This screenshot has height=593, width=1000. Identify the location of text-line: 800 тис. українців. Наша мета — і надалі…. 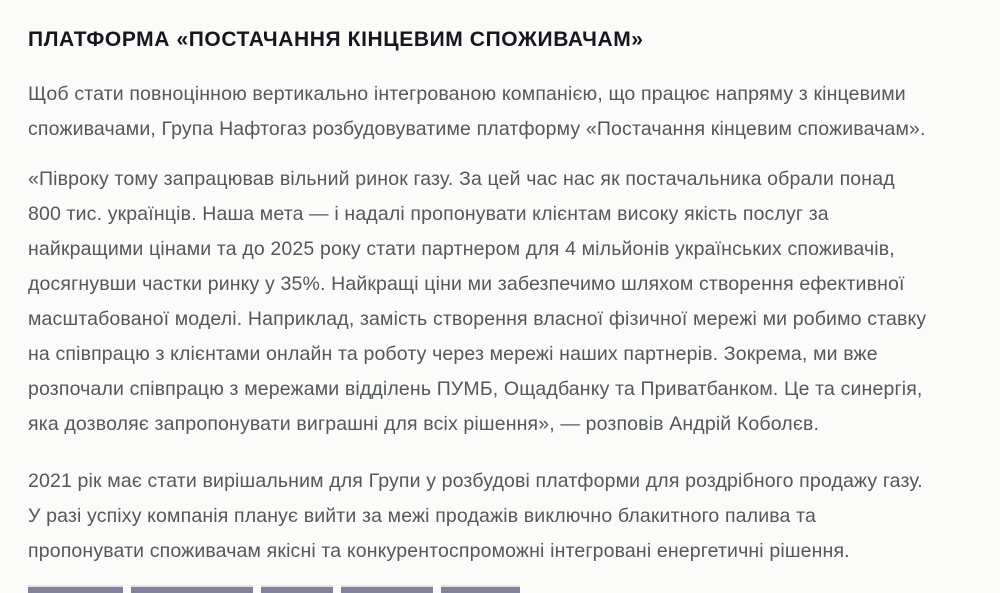
(428, 214).